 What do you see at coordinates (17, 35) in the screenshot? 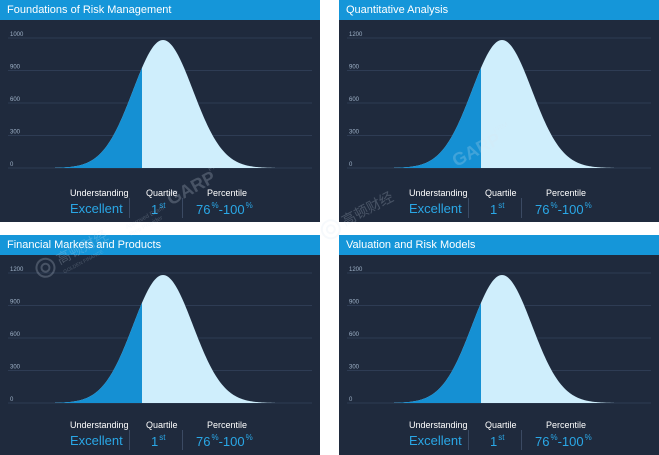
I see `y-tick-label: 1000` at bounding box center [17, 35].